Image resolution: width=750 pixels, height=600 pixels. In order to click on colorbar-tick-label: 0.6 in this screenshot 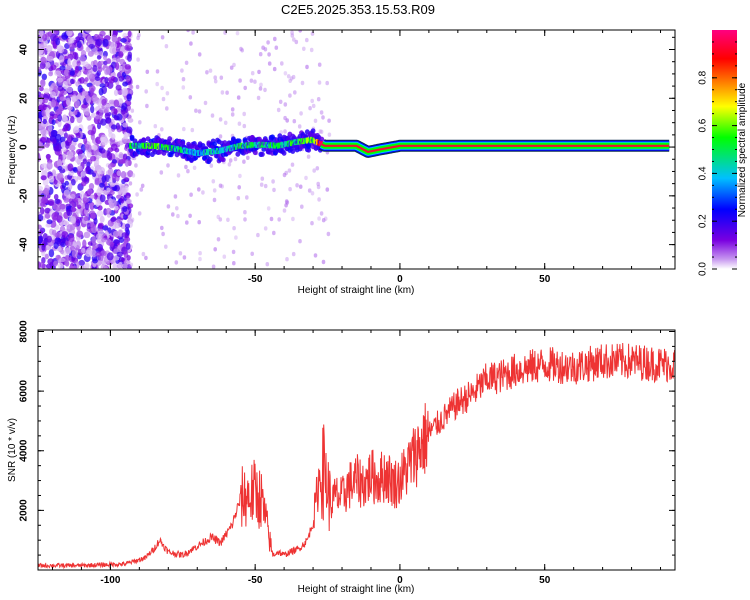, I will do `click(703, 125)`.